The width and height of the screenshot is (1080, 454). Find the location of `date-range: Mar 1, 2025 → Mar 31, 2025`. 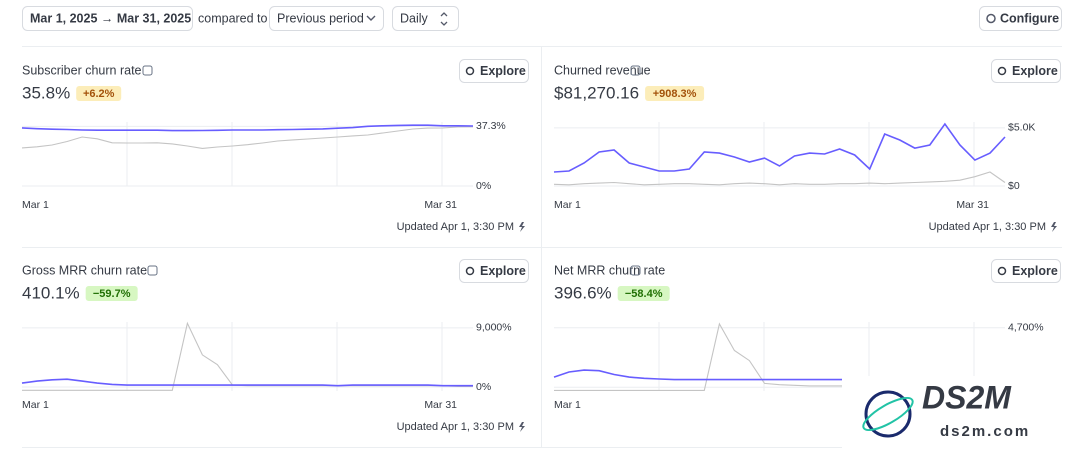

date-range: Mar 1, 2025 → Mar 31, 2025 is located at coordinates (110, 18).